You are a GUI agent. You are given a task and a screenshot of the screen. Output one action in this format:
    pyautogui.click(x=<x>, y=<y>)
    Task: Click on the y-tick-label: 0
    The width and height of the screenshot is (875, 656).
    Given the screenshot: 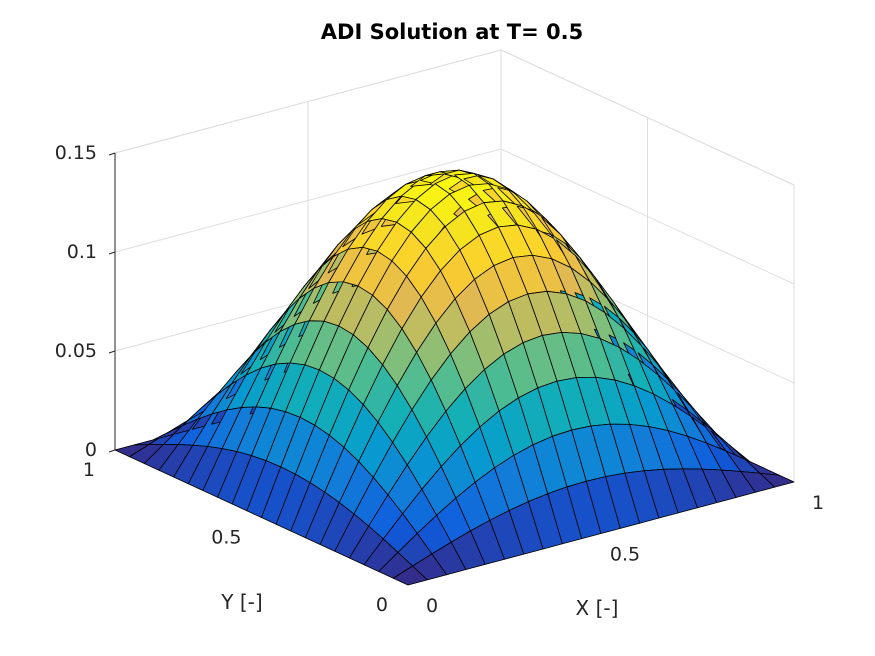 What is the action you would take?
    pyautogui.click(x=382, y=605)
    